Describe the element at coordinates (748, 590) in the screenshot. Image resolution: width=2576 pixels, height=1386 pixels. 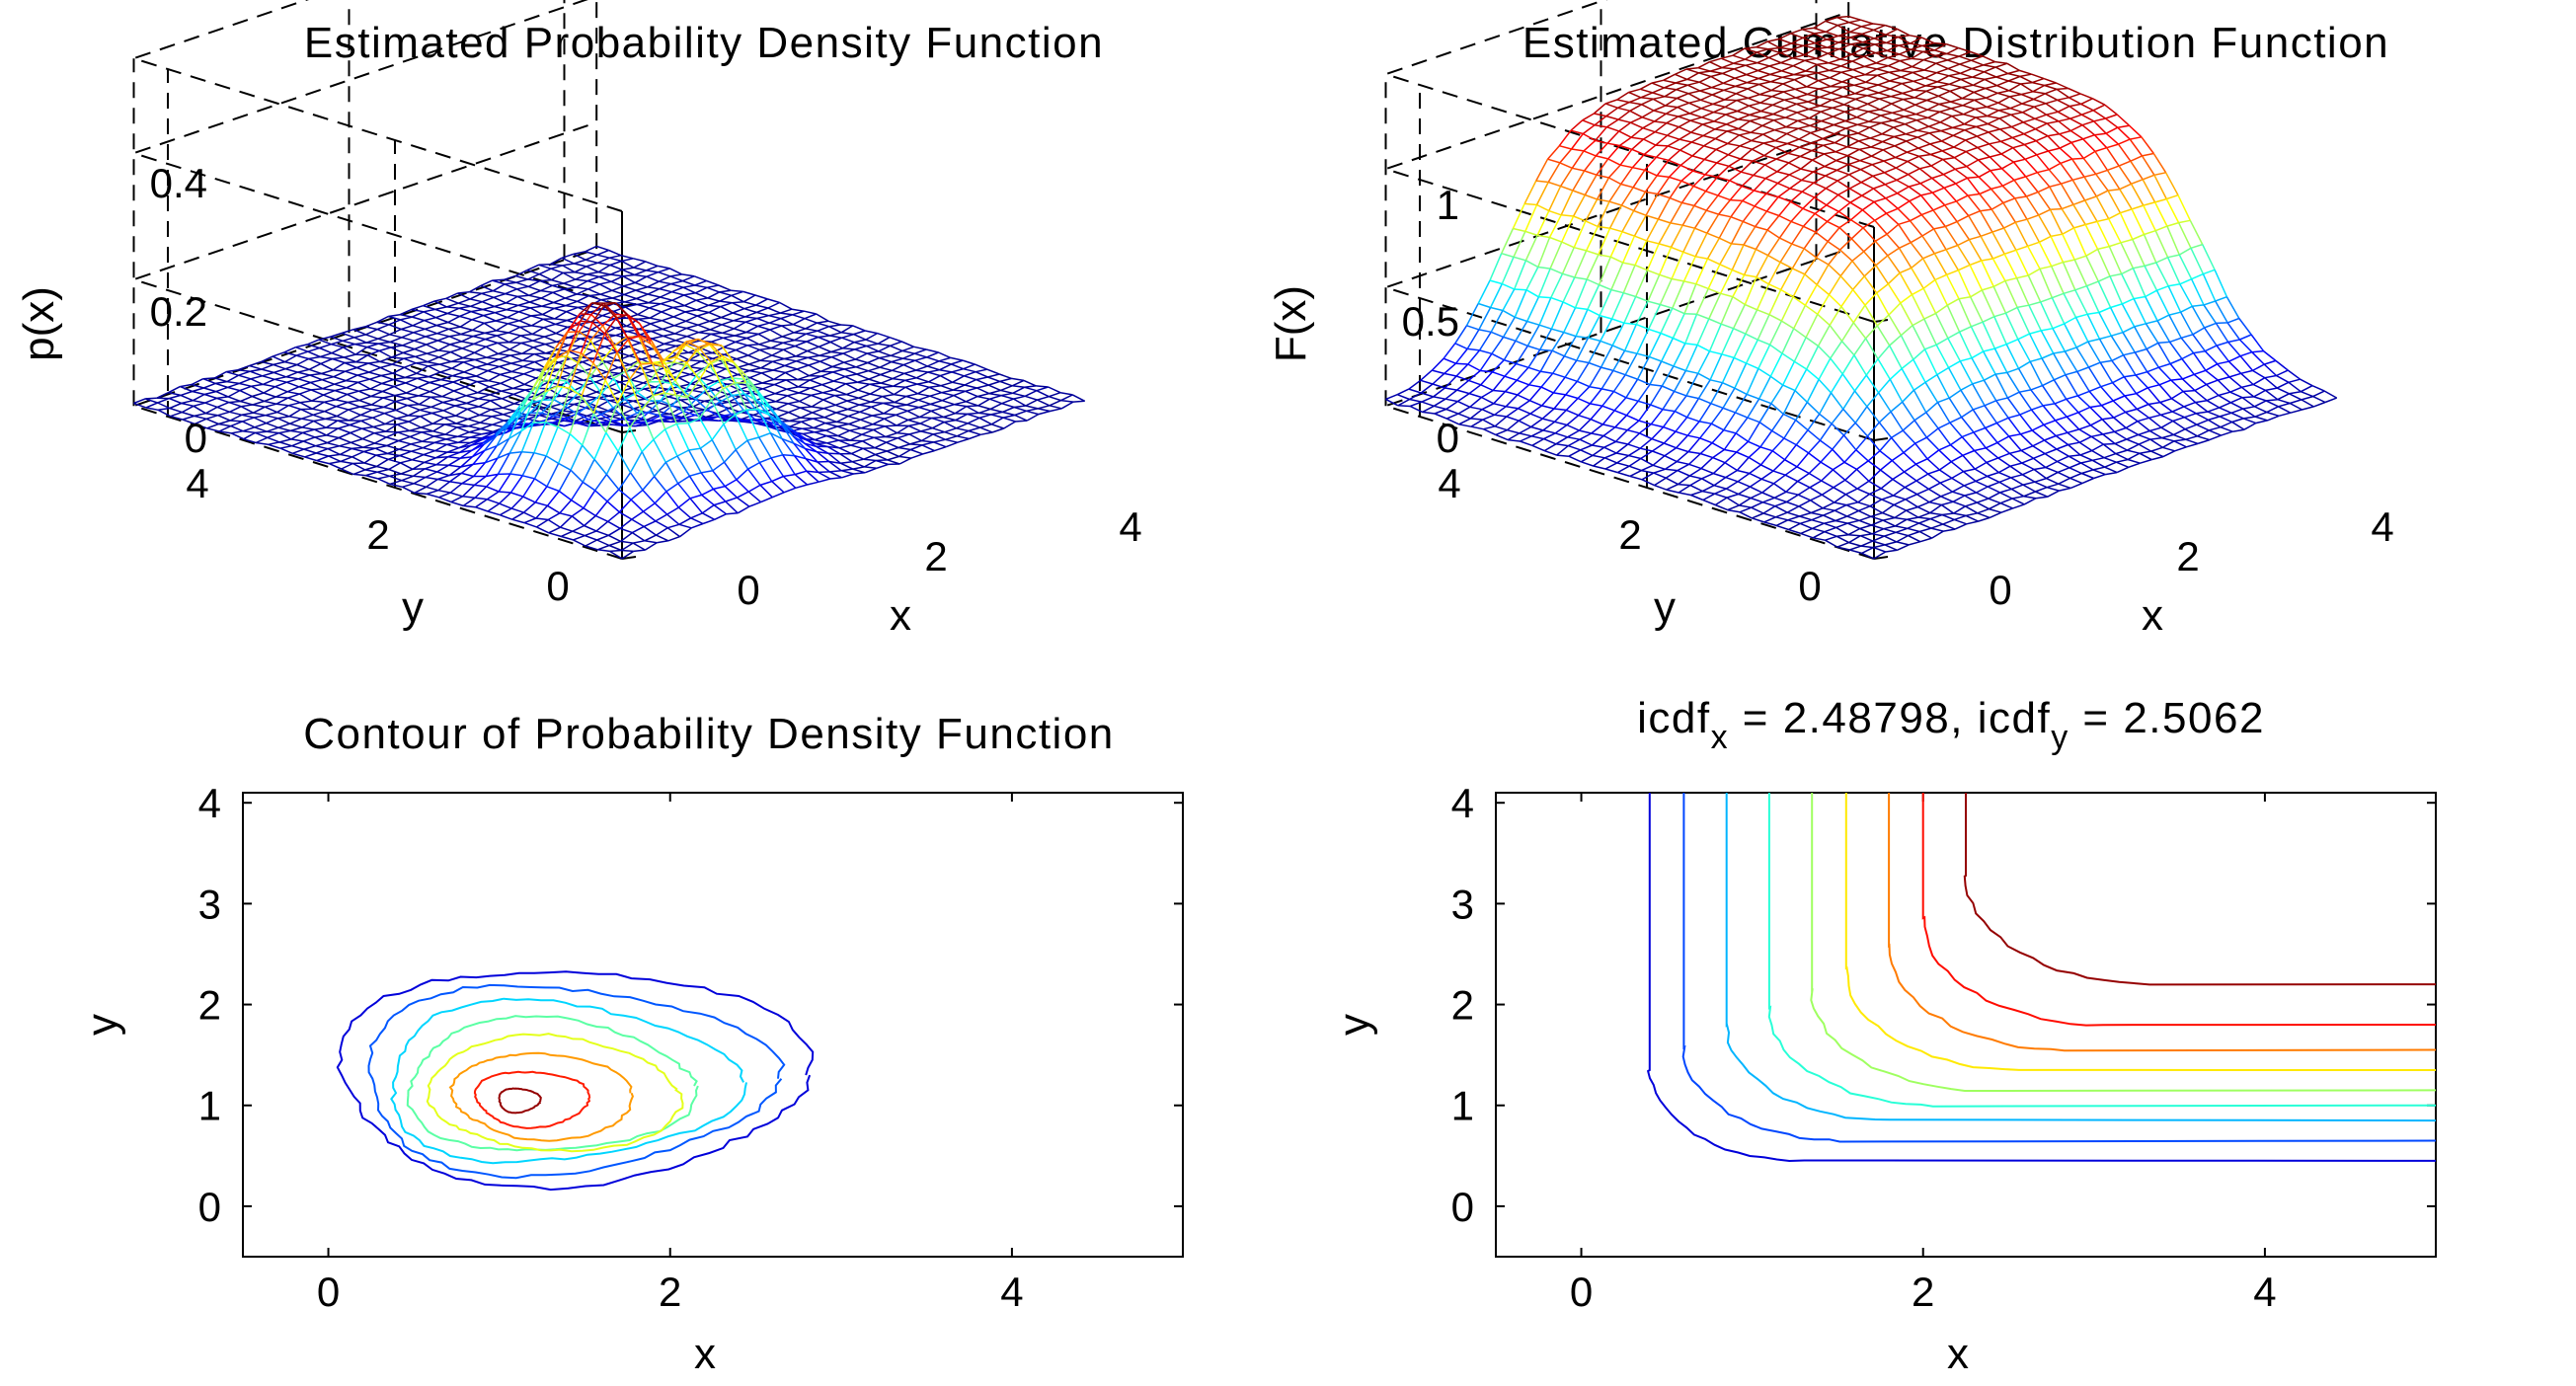
I see `pdf-x-tick-label: 0` at that location.